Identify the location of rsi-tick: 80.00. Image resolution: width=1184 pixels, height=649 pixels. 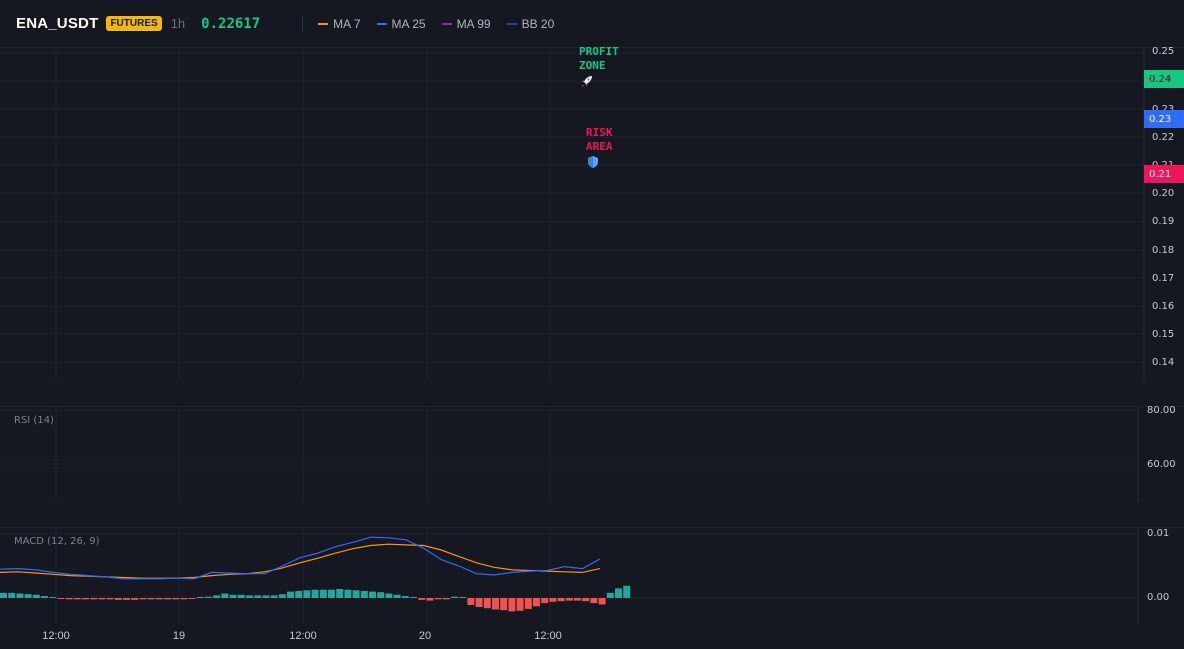
(1161, 410).